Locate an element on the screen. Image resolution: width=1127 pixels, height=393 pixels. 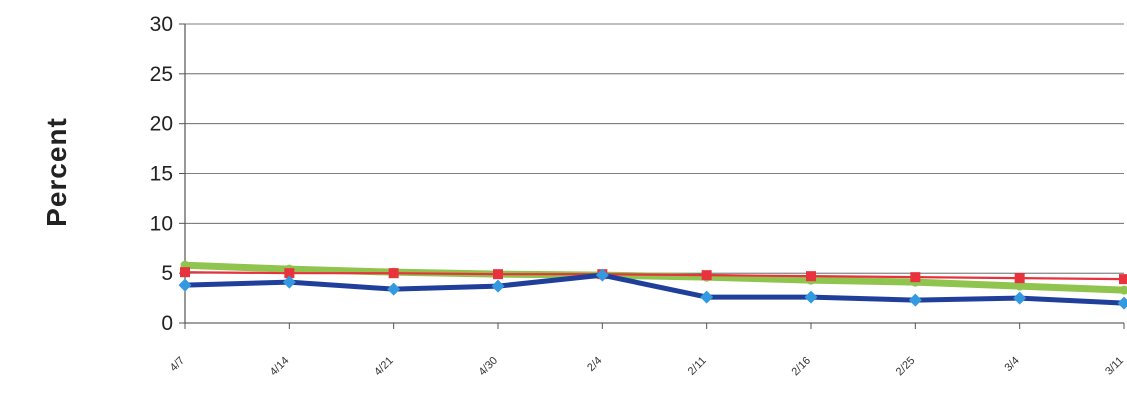
x-tick-label: 2/11 is located at coordinates (697, 366).